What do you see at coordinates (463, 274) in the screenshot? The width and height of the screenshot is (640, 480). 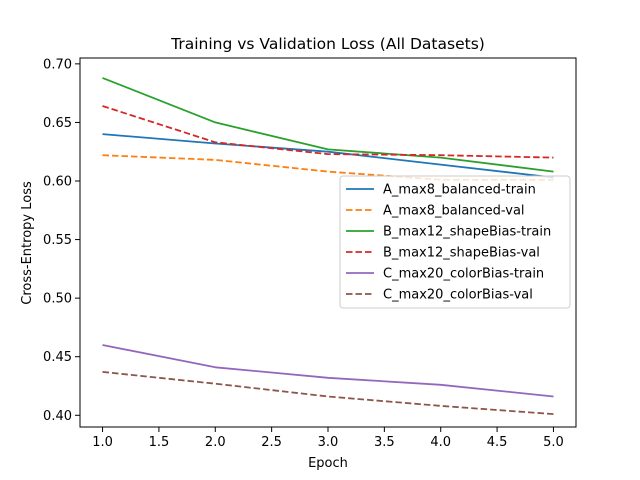 I see `legend-label-5: C_max20_colorBias-train` at bounding box center [463, 274].